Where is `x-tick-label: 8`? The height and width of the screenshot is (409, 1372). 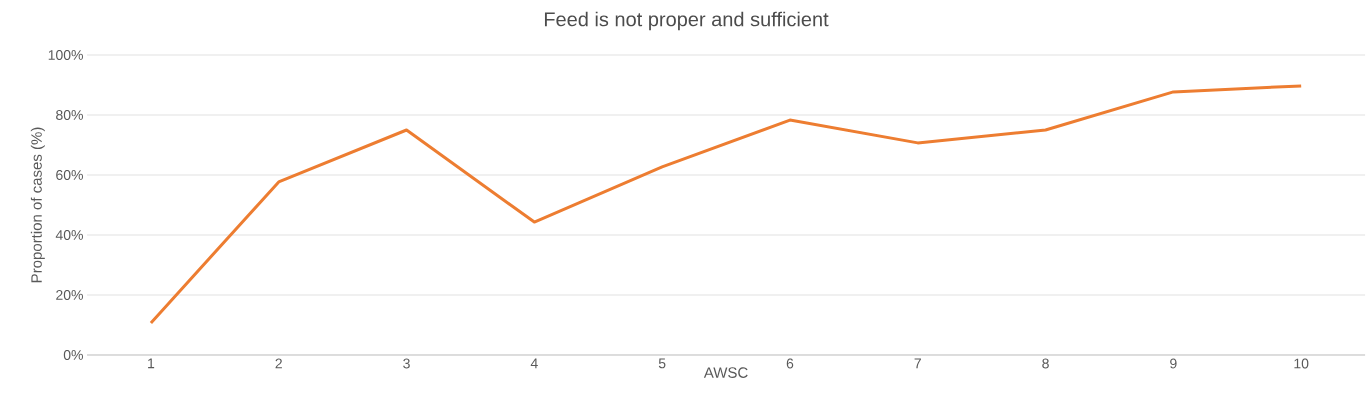 x-tick-label: 8 is located at coordinates (1045, 363).